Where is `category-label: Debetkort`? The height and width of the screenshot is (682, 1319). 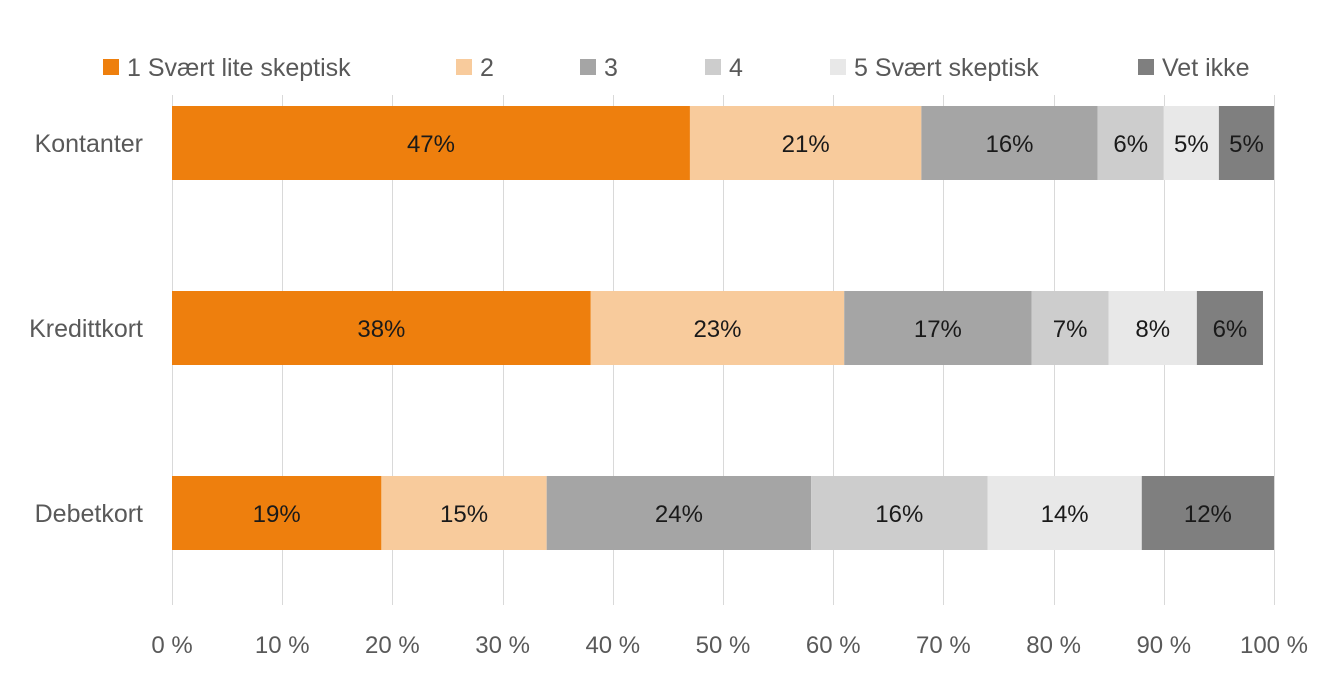
category-label: Debetkort is located at coordinates (89, 514).